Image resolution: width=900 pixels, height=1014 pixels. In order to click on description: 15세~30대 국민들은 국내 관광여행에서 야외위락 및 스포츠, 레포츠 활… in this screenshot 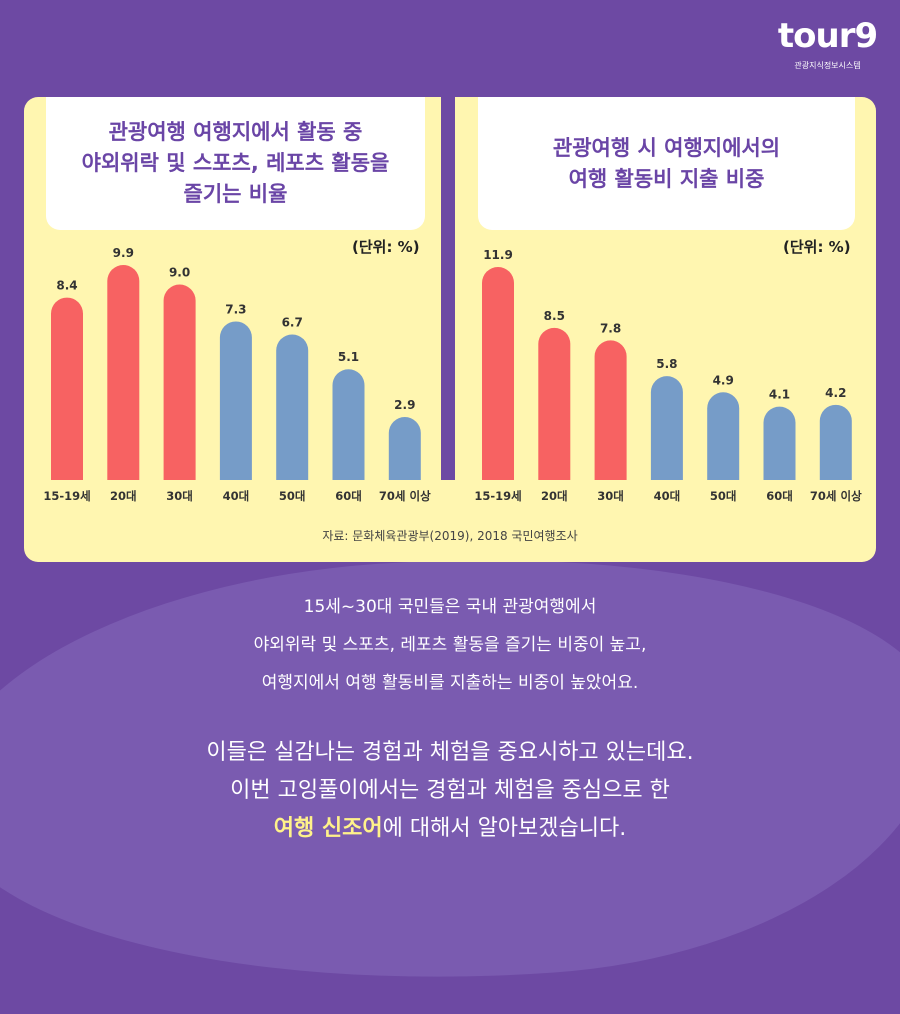, I will do `click(450, 645)`.